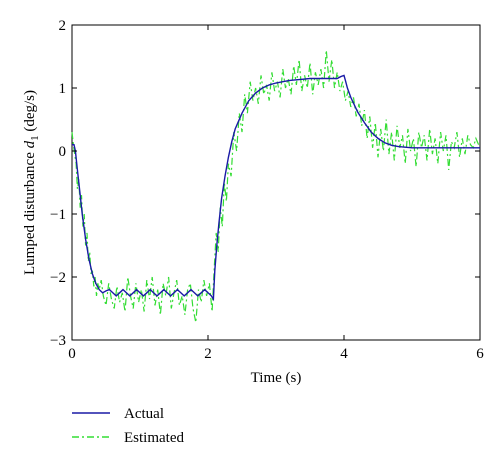 Image resolution: width=500 pixels, height=474 pixels. I want to click on y-tick-label: −3, so click(58, 341).